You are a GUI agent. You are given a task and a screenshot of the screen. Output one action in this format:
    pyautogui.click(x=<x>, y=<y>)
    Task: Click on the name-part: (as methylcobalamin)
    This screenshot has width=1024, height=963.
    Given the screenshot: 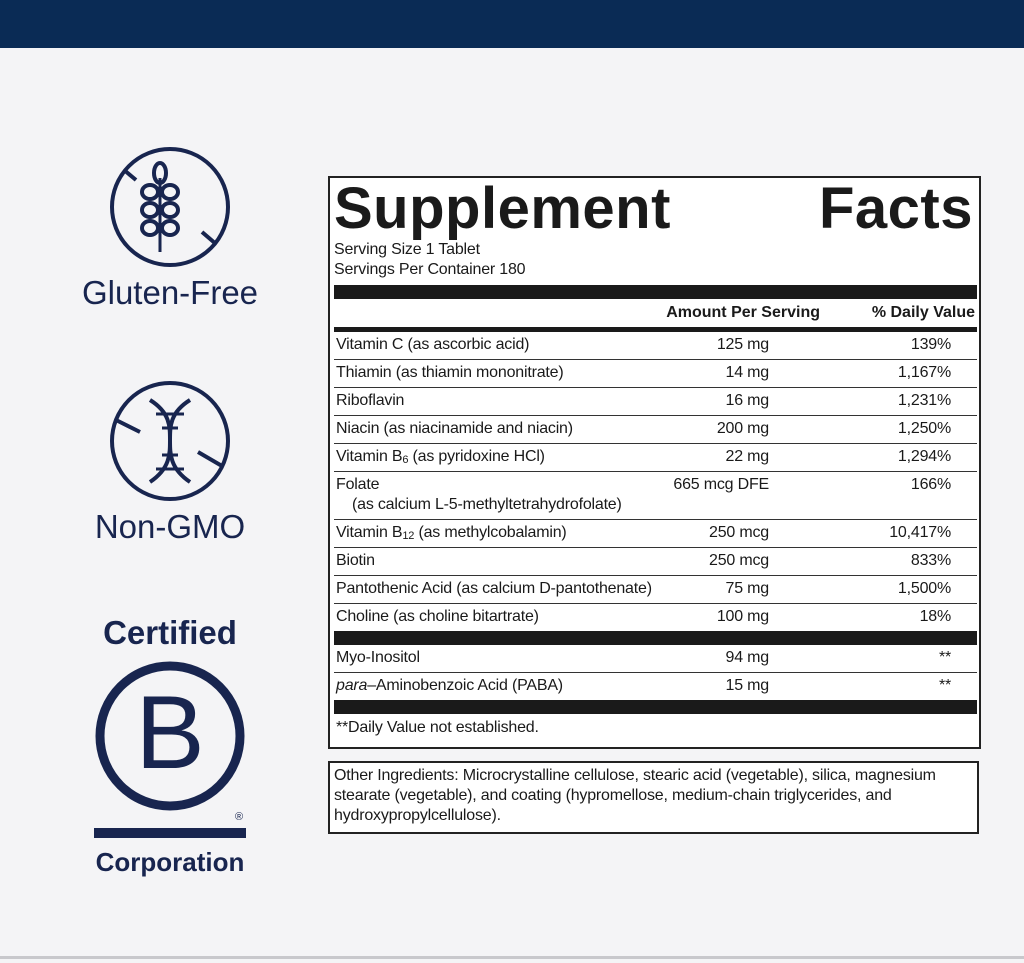 What is the action you would take?
    pyautogui.click(x=490, y=532)
    